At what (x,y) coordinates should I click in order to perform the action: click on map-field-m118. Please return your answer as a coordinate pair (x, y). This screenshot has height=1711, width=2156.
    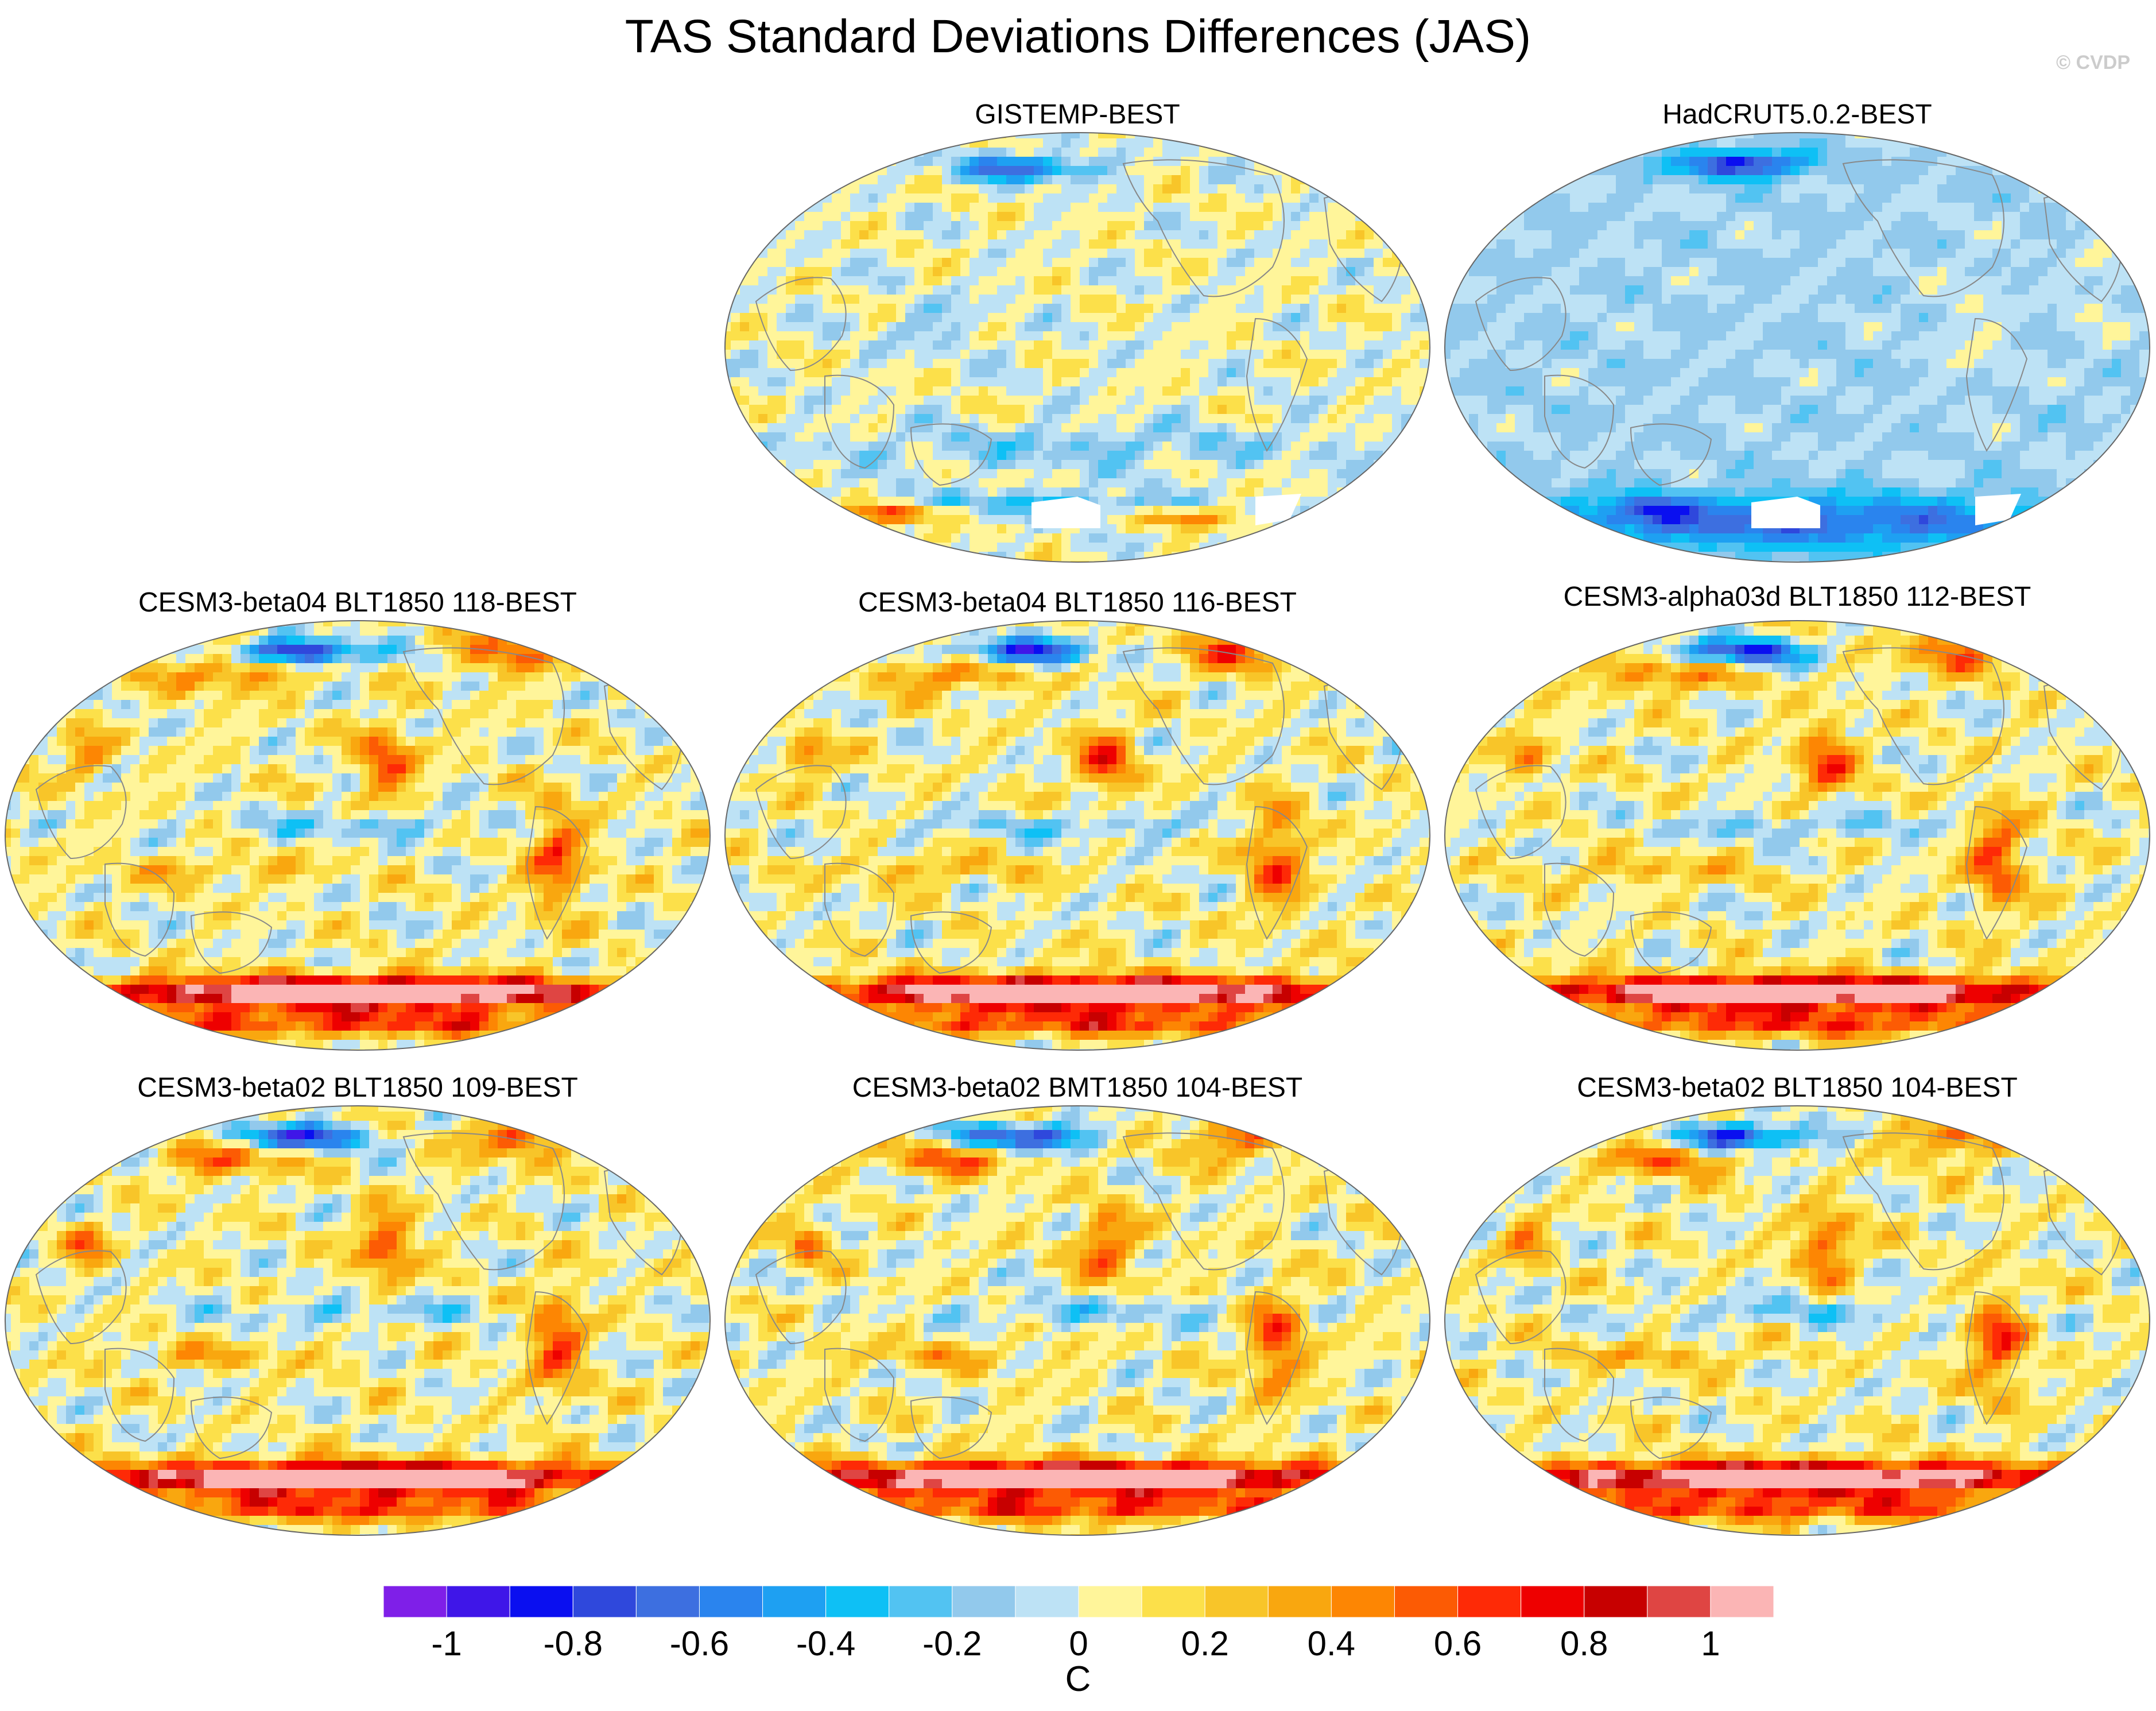
    Looking at the image, I should click on (357, 835).